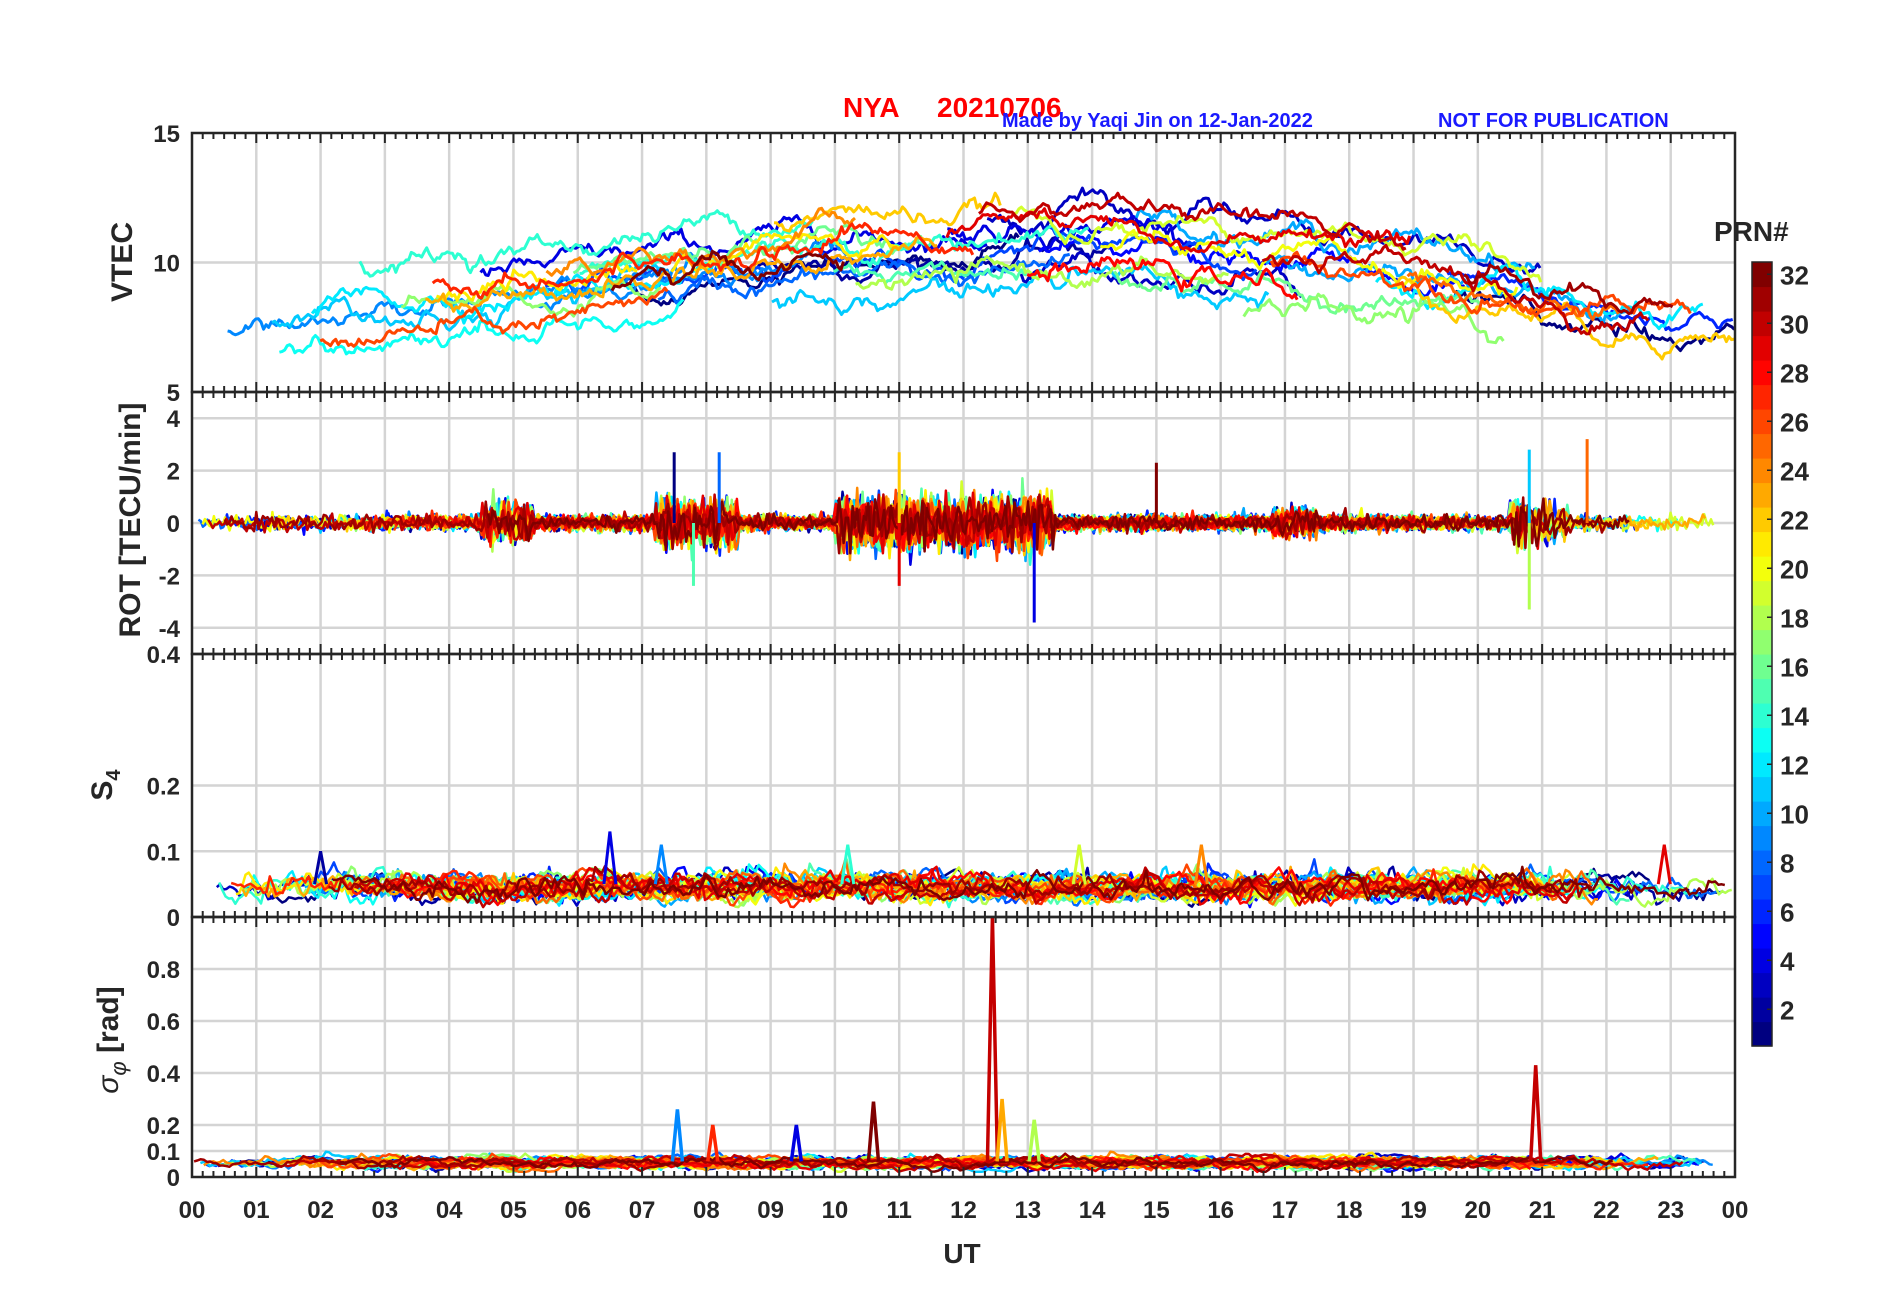  Describe the element at coordinates (1794, 716) in the screenshot. I see `colorbar-tick-label: 14` at that location.